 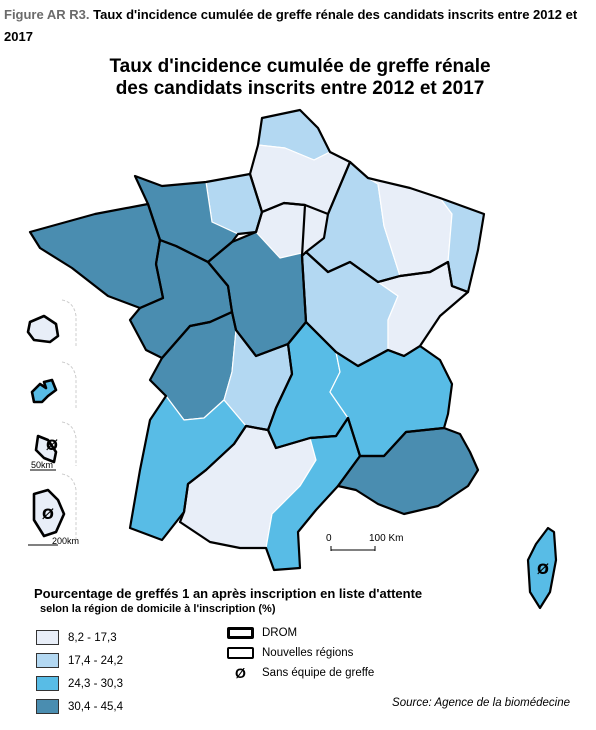 What do you see at coordinates (543, 570) in the screenshot?
I see `no-team-symbol-corse: Ø` at bounding box center [543, 570].